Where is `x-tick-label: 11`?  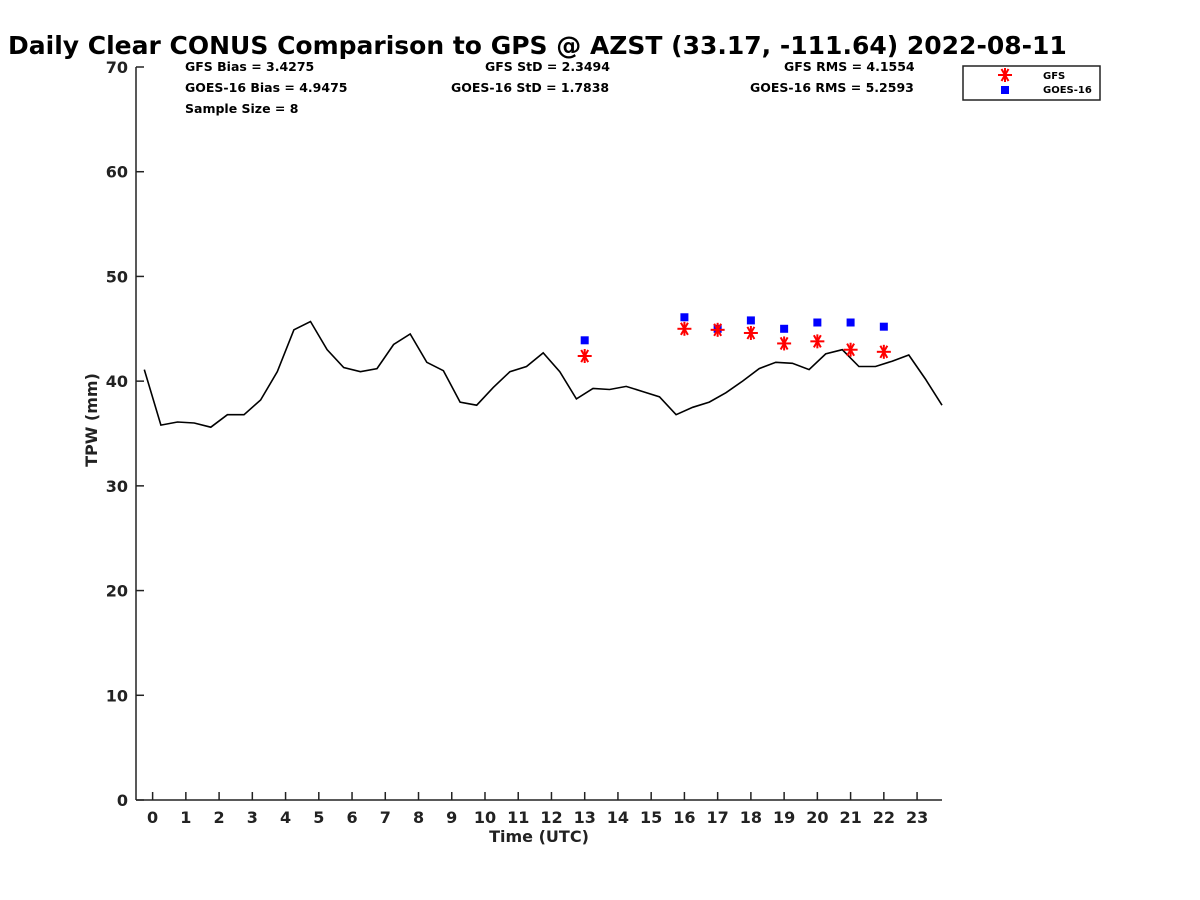
x-tick-label: 11 is located at coordinates (518, 817).